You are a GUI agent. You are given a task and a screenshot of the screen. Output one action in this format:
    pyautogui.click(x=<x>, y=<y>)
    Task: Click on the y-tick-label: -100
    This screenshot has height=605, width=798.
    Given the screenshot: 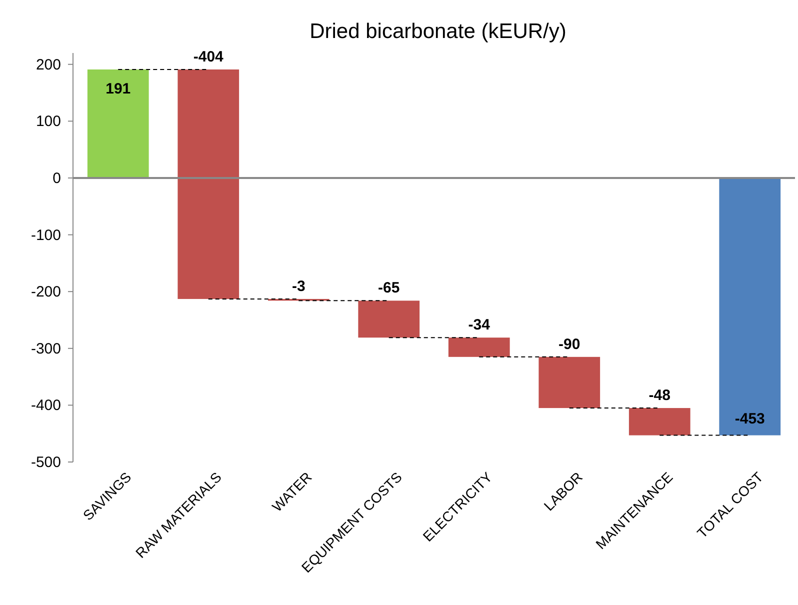 What is the action you would take?
    pyautogui.click(x=45, y=235)
    